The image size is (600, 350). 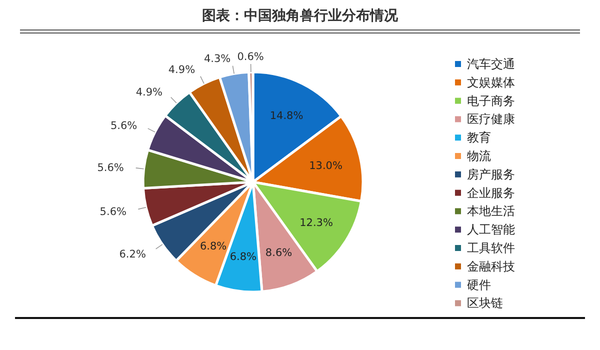 What do you see at coordinates (479, 156) in the screenshot?
I see `legend-label: 物流` at bounding box center [479, 156].